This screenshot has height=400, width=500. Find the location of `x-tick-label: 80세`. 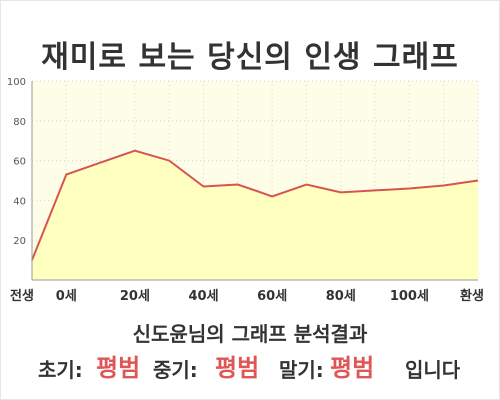

x-tick-label: 80세 is located at coordinates (341, 296).